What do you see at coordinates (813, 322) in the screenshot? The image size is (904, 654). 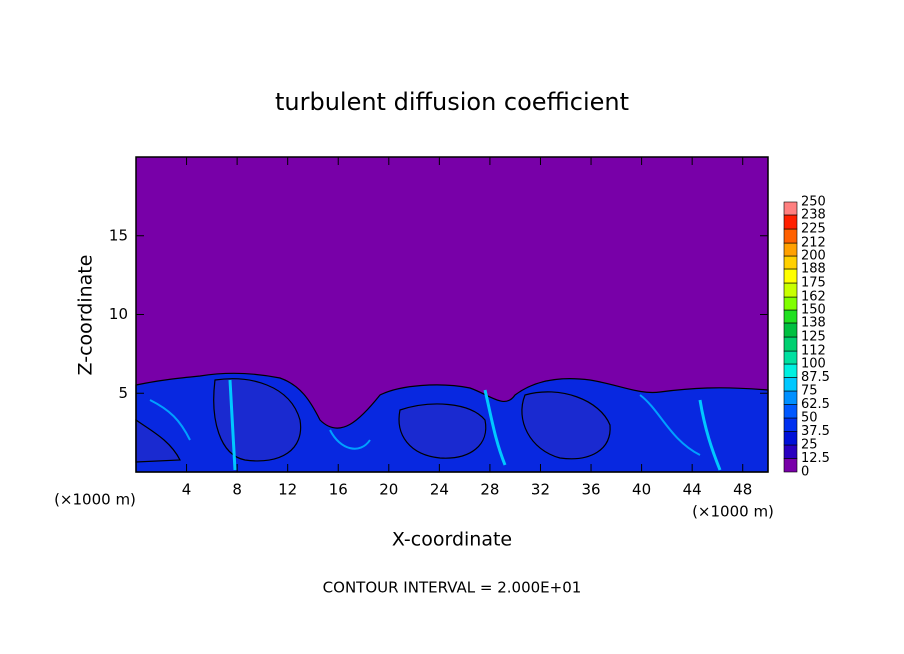 I see `colorbar-label: 138` at bounding box center [813, 322].